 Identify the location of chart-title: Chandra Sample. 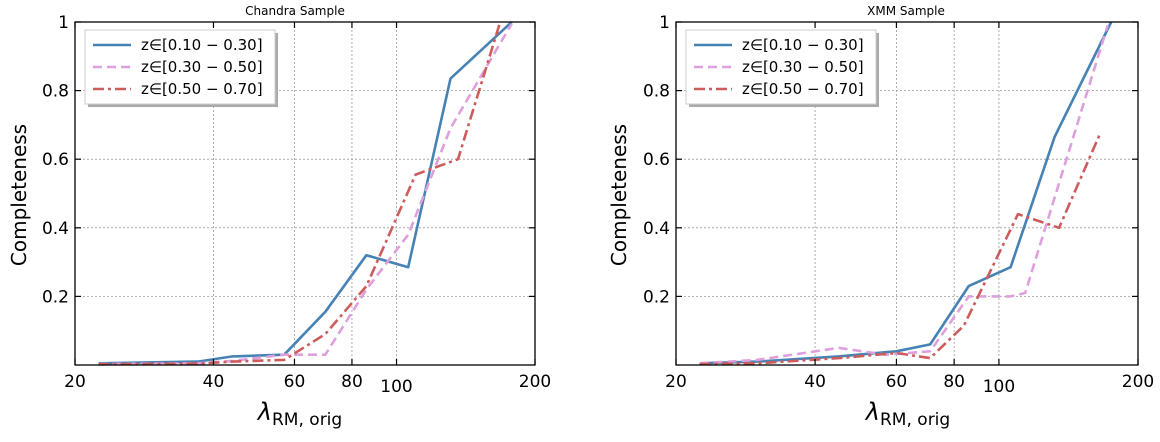
(295, 11).